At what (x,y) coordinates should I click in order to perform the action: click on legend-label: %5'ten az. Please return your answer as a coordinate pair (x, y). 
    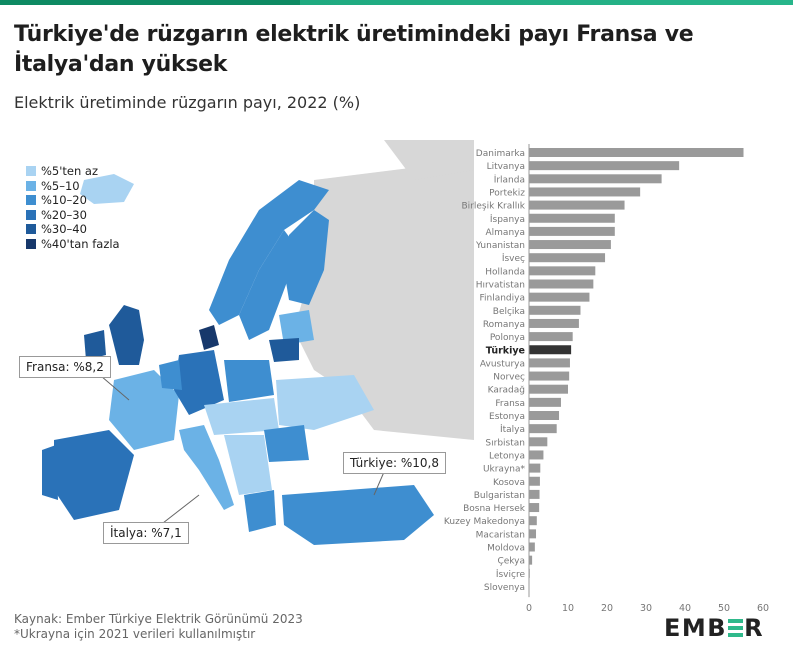
    Looking at the image, I should click on (70, 171).